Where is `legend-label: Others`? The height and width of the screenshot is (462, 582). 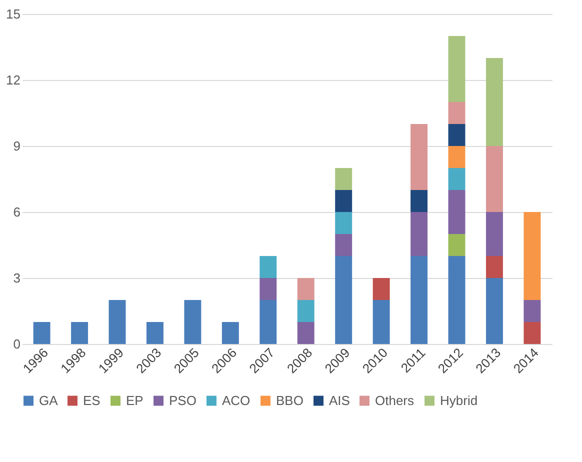
legend-label: Others is located at coordinates (395, 400).